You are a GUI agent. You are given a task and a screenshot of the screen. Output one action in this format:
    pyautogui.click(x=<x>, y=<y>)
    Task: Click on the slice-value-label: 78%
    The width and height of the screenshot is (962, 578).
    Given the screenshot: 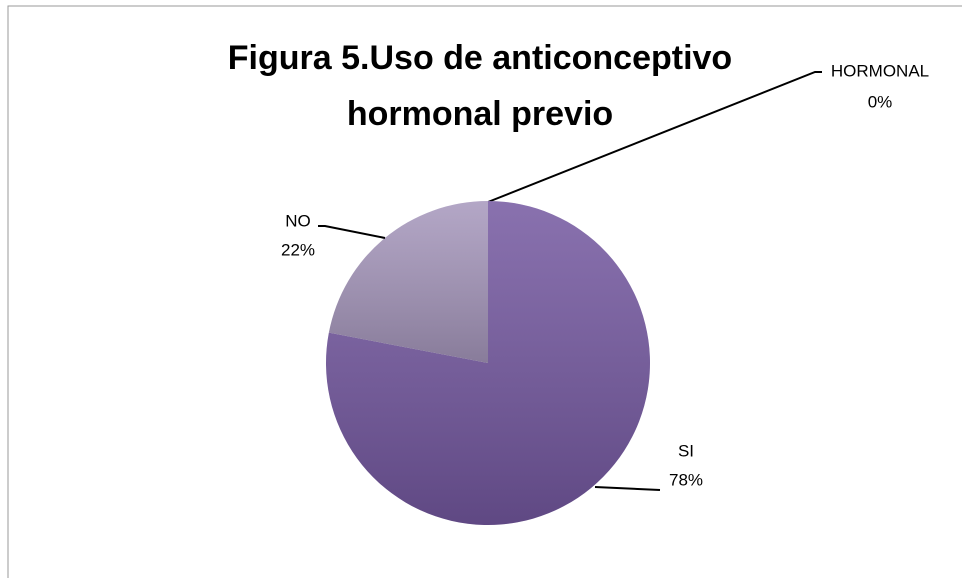 What is the action you would take?
    pyautogui.click(x=686, y=479)
    